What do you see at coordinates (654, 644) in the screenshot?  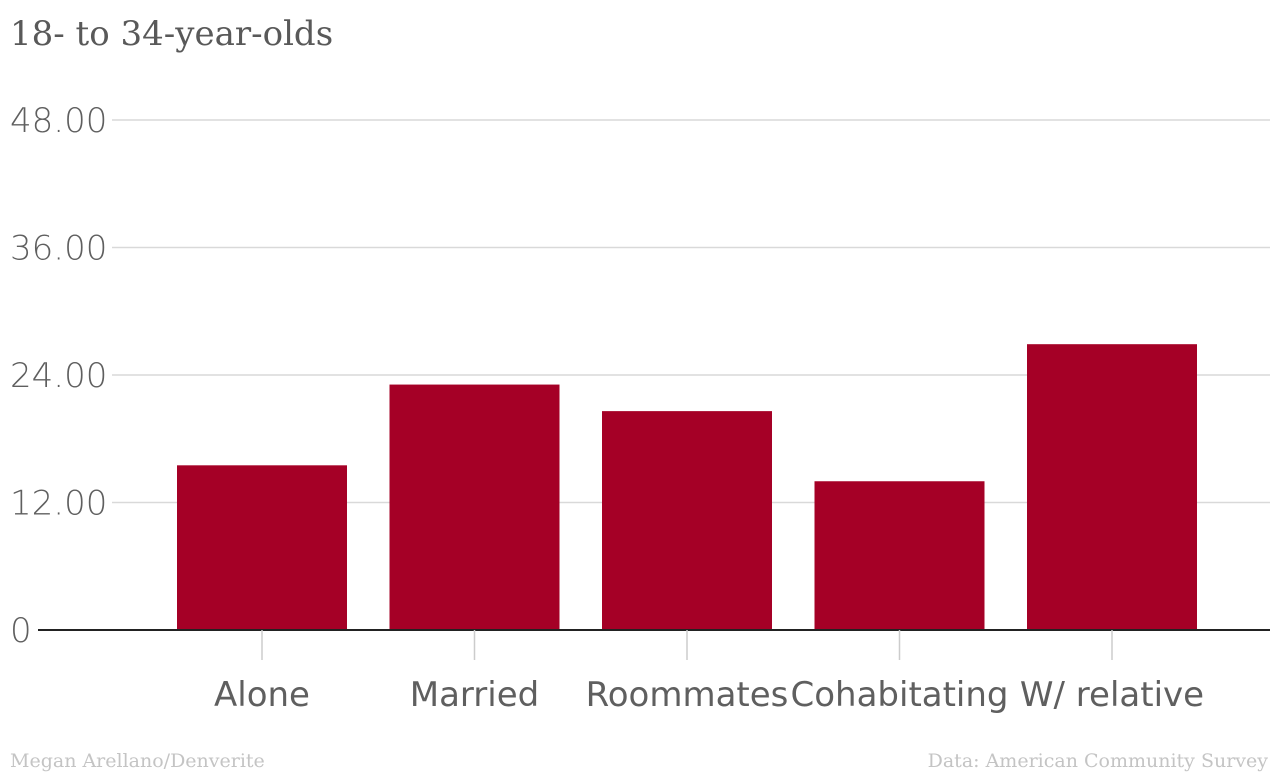 I see `axes` at bounding box center [654, 644].